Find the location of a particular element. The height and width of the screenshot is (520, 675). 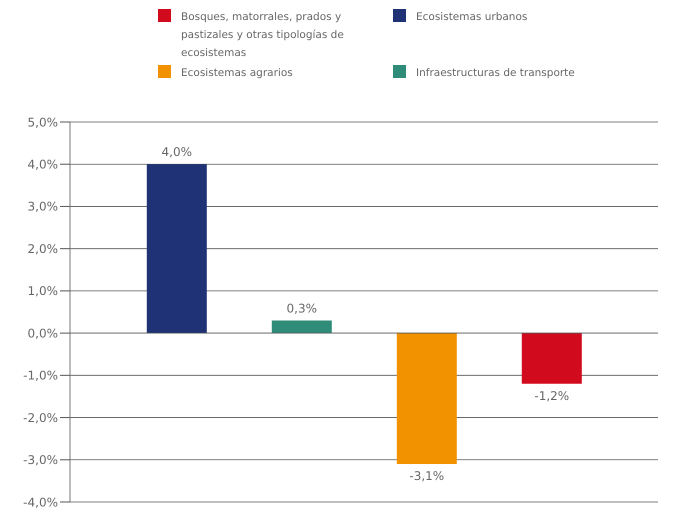

y-tick-label: -3,0% is located at coordinates (40, 460).